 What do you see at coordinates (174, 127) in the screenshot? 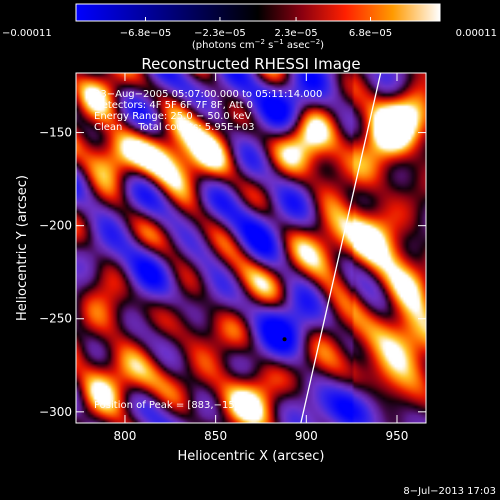
I see `annotation-clean-counts: Clean Total counts: 5.95E+03` at bounding box center [174, 127].